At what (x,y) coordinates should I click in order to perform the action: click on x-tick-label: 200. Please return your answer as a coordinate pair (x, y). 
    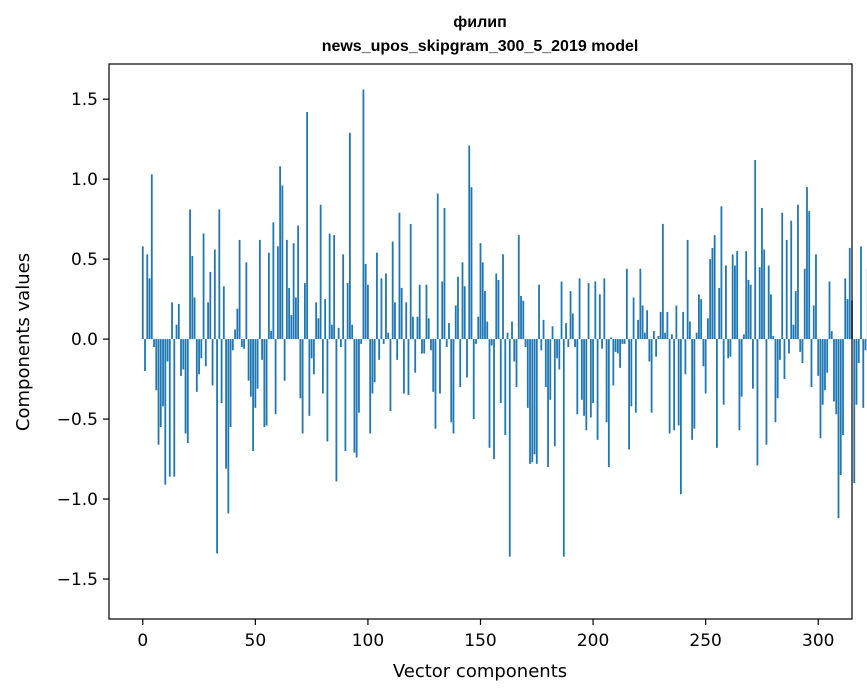
    Looking at the image, I should click on (593, 641).